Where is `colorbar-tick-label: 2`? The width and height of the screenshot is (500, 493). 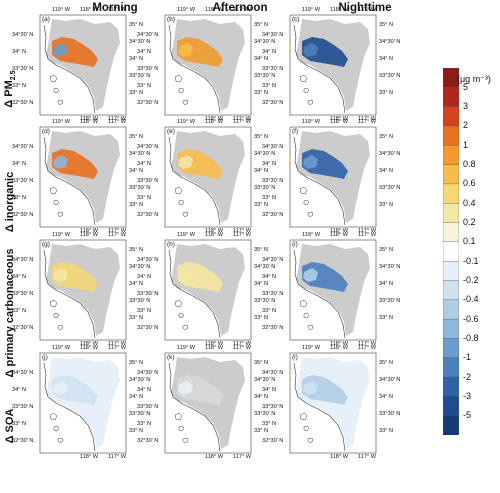
colorbar-tick-label: 2 is located at coordinates (466, 125).